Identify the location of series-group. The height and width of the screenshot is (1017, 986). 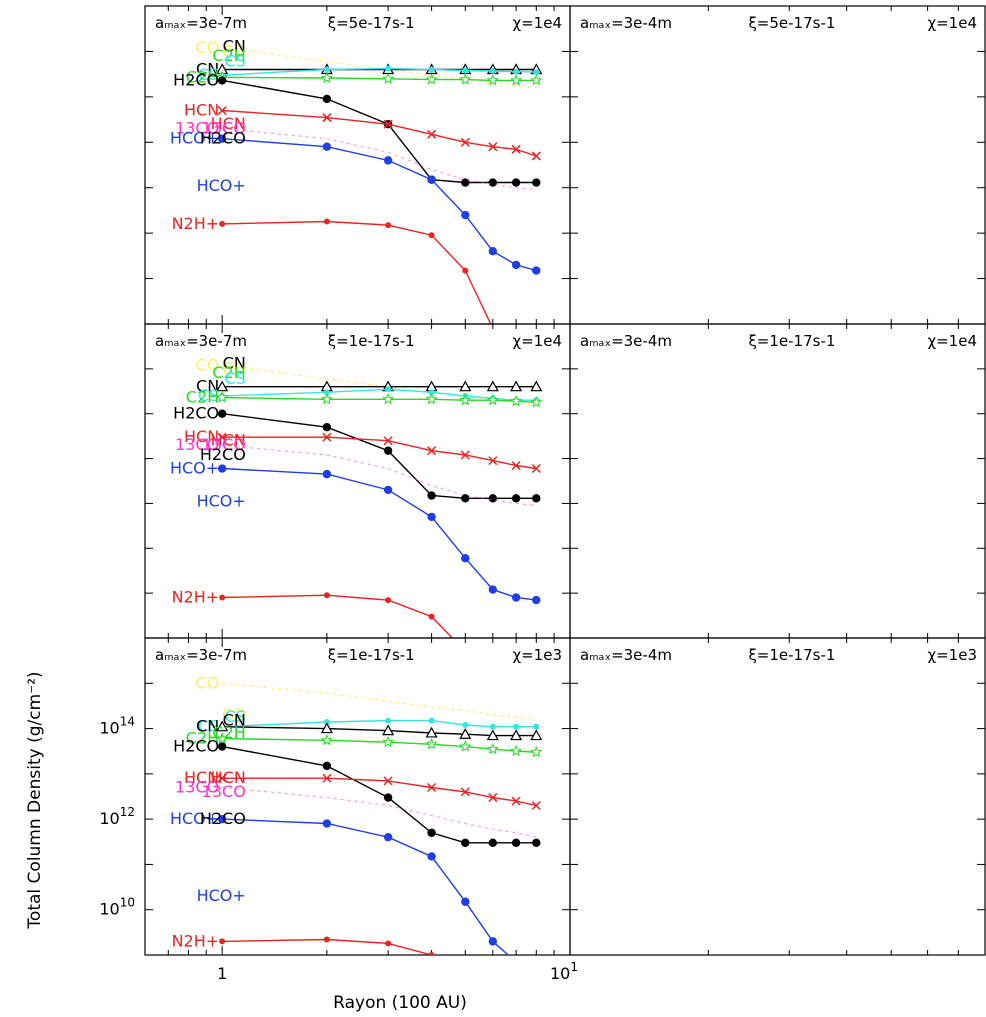
(379, 199).